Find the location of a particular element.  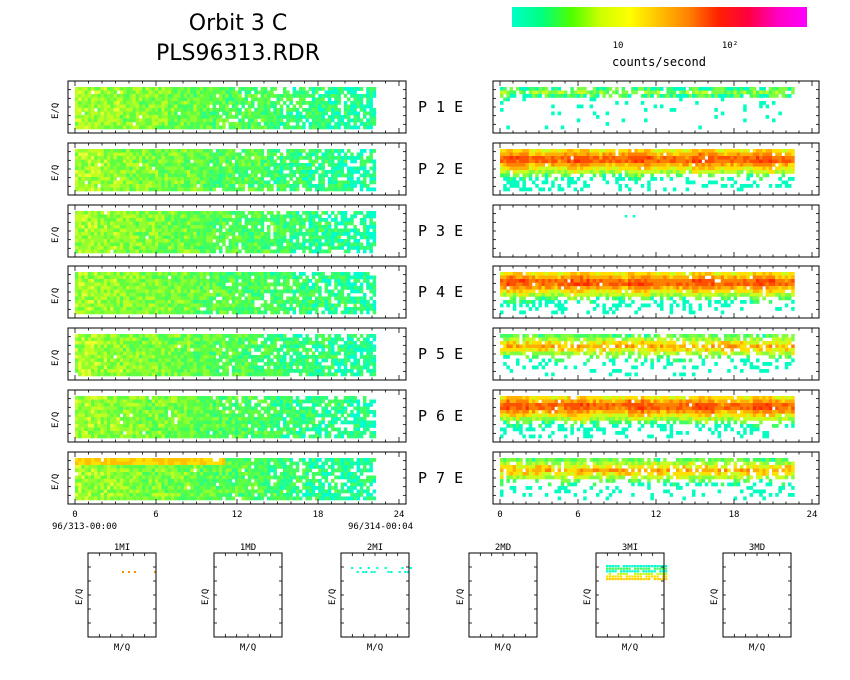

row-label: P 3 E is located at coordinates (440, 231).